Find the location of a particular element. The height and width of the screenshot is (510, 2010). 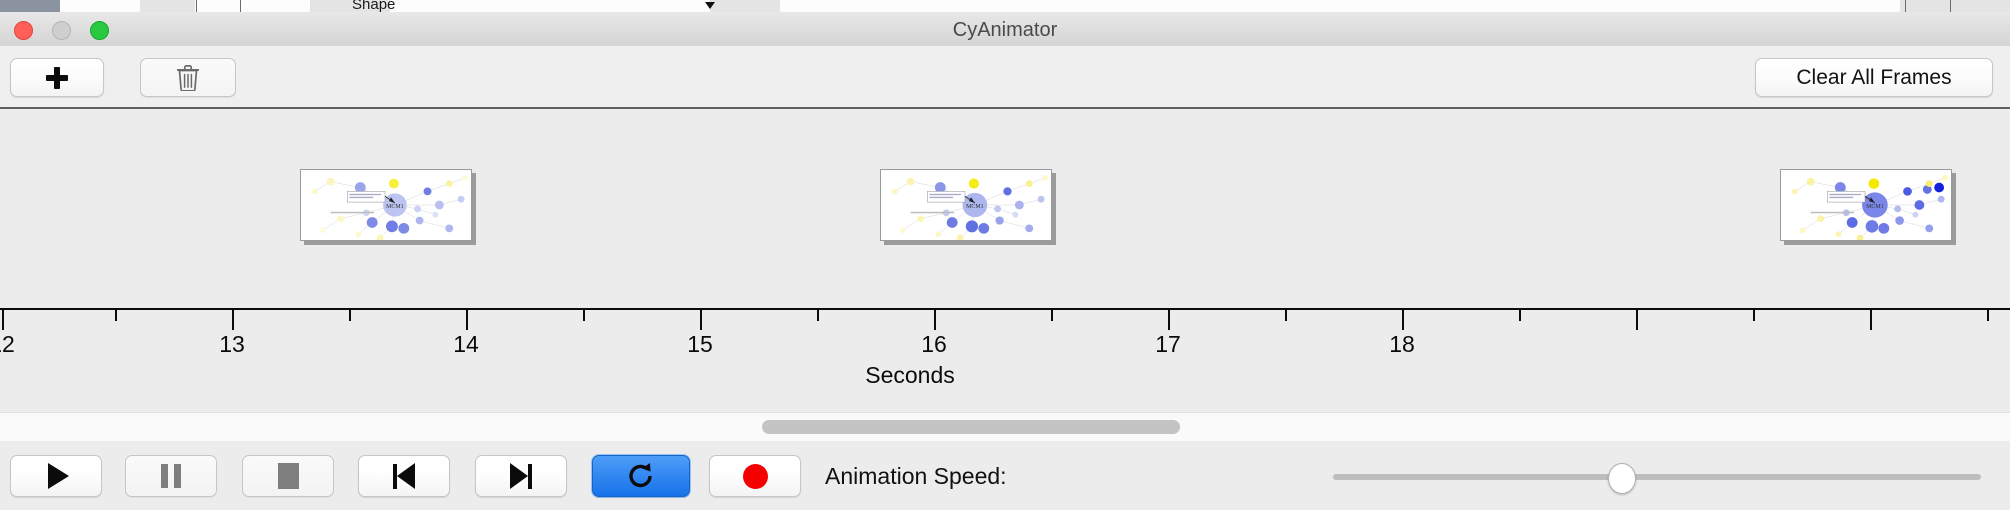

record-button is located at coordinates (755, 476).